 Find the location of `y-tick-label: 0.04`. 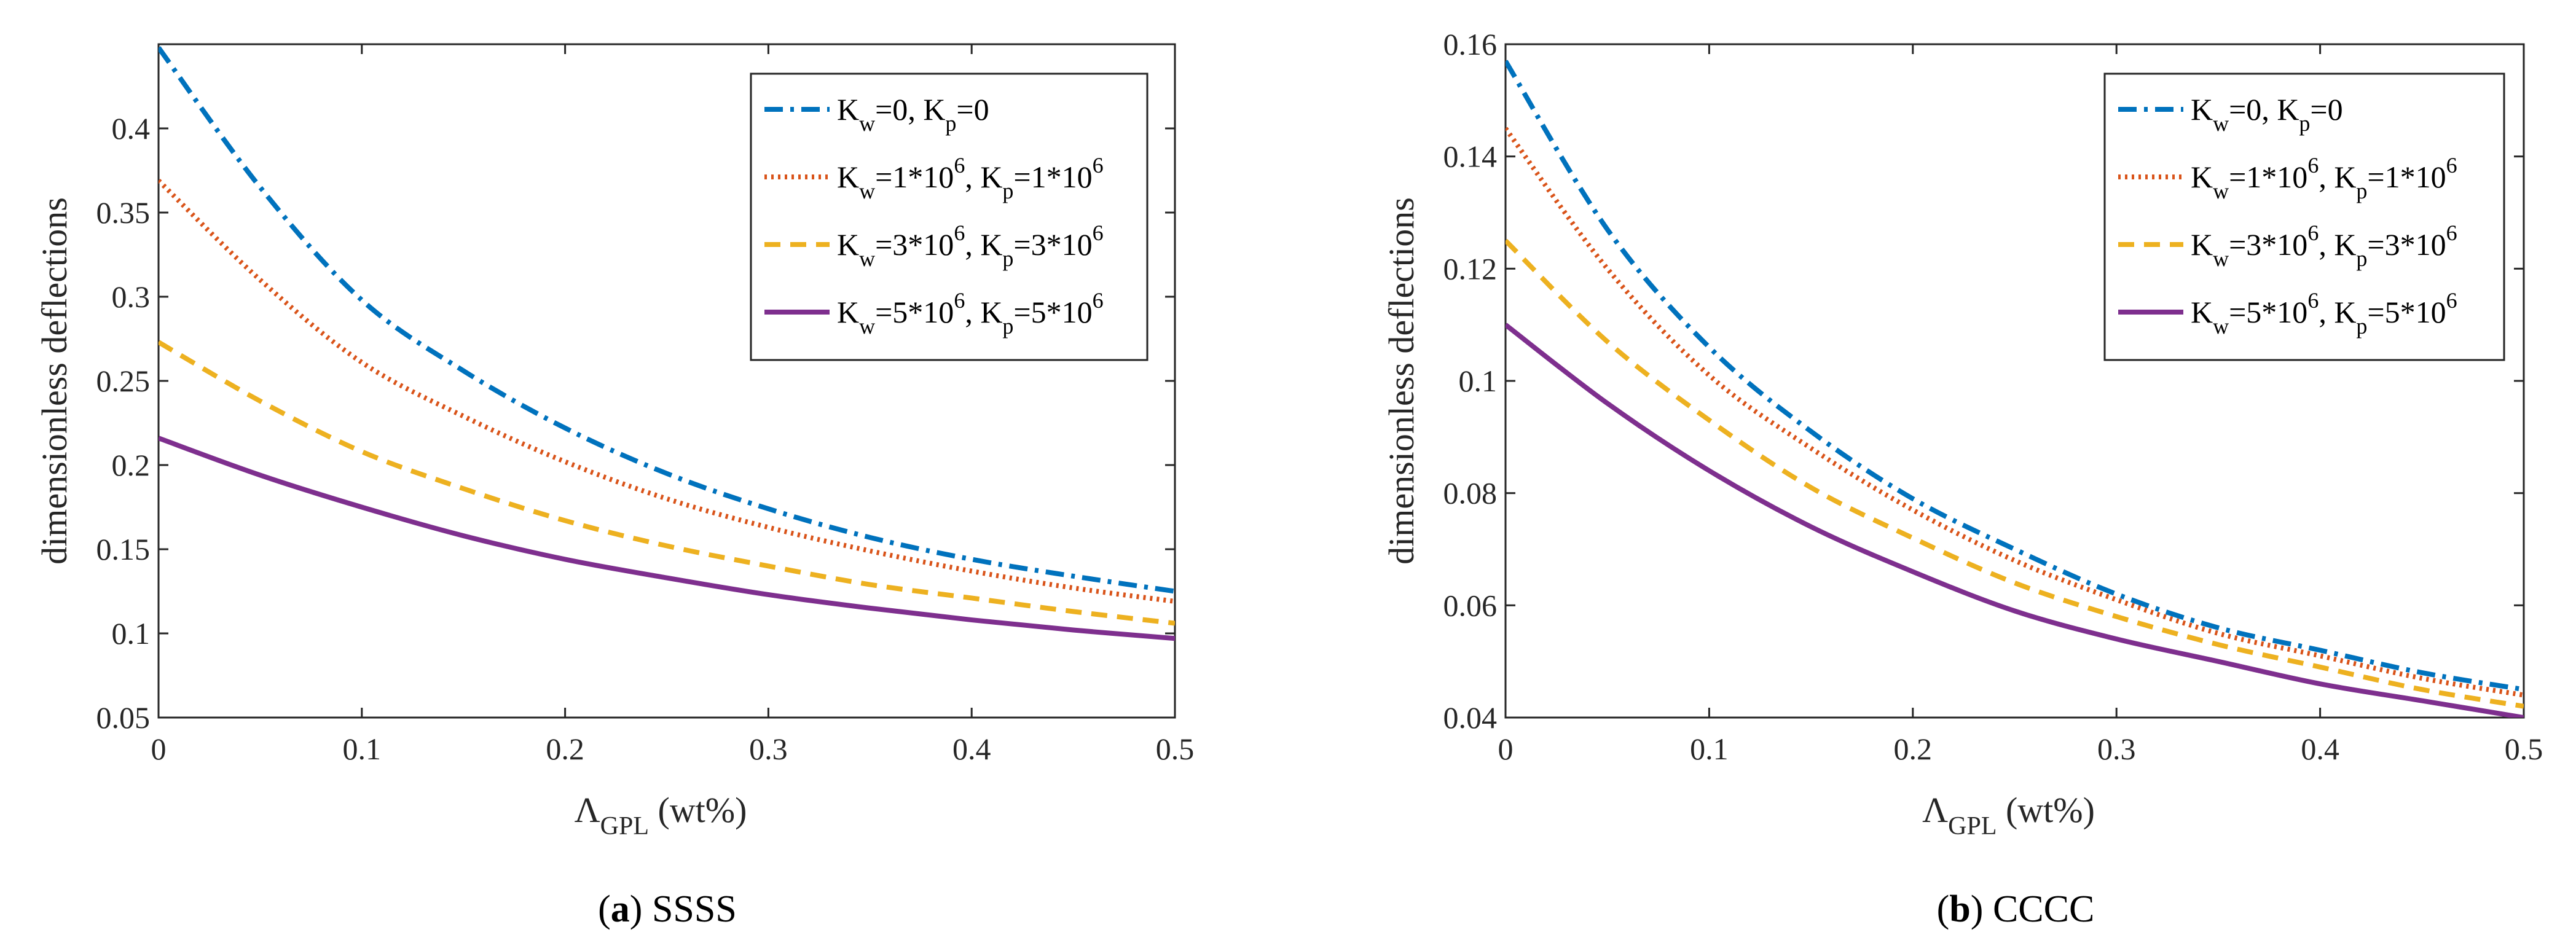

y-tick-label: 0.04 is located at coordinates (1470, 717).